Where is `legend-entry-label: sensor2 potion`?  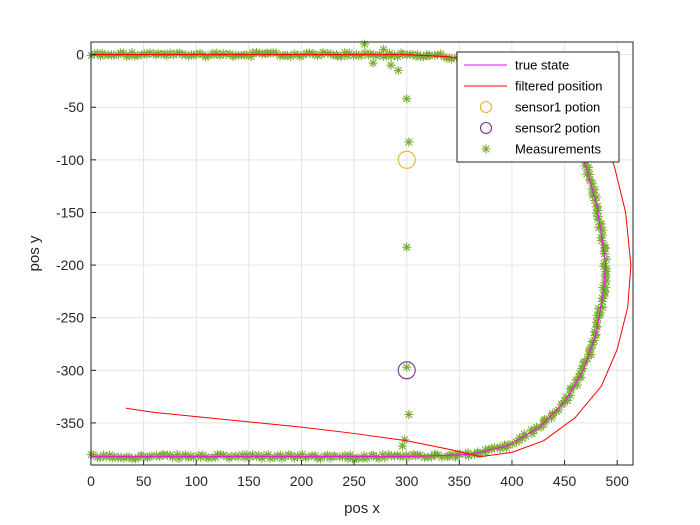
legend-entry-label: sensor2 potion is located at coordinates (557, 128).